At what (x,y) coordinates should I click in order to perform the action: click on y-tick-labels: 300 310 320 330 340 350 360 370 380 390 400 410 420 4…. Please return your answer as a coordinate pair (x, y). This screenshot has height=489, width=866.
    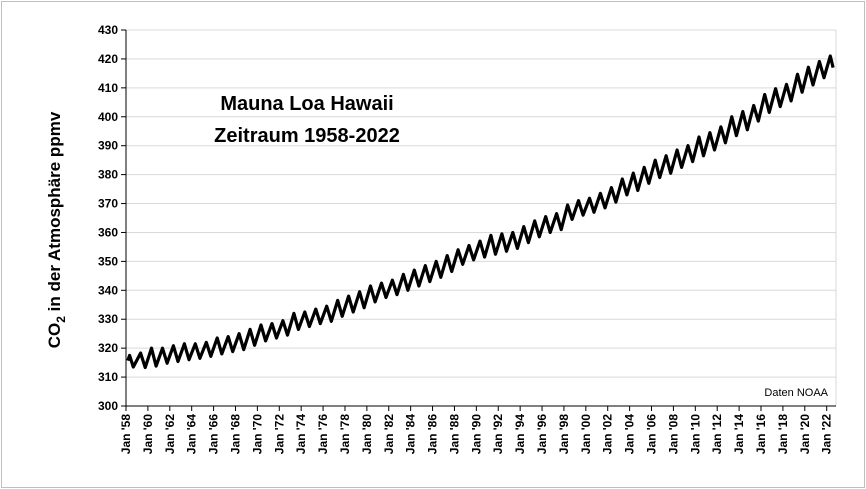
    Looking at the image, I should click on (108, 218).